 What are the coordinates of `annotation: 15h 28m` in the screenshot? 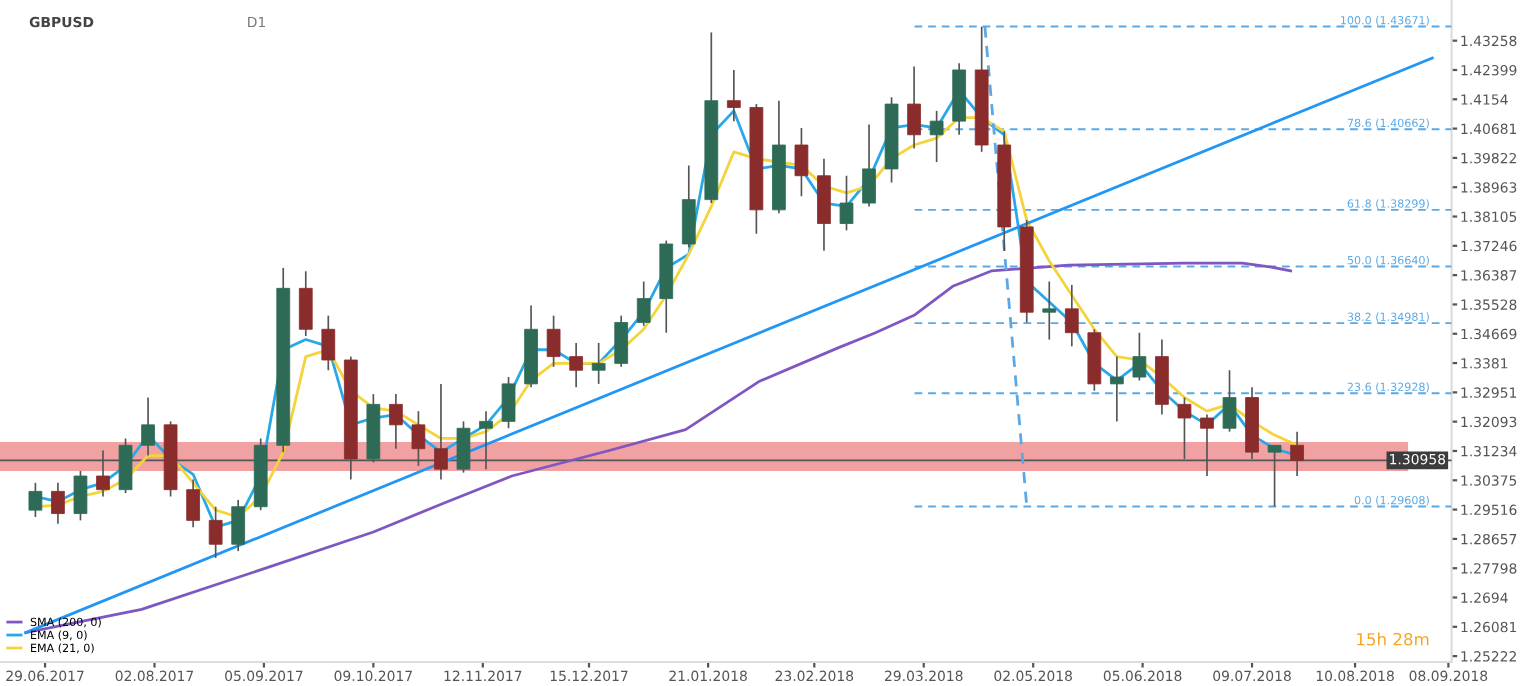 It's located at (1393, 639).